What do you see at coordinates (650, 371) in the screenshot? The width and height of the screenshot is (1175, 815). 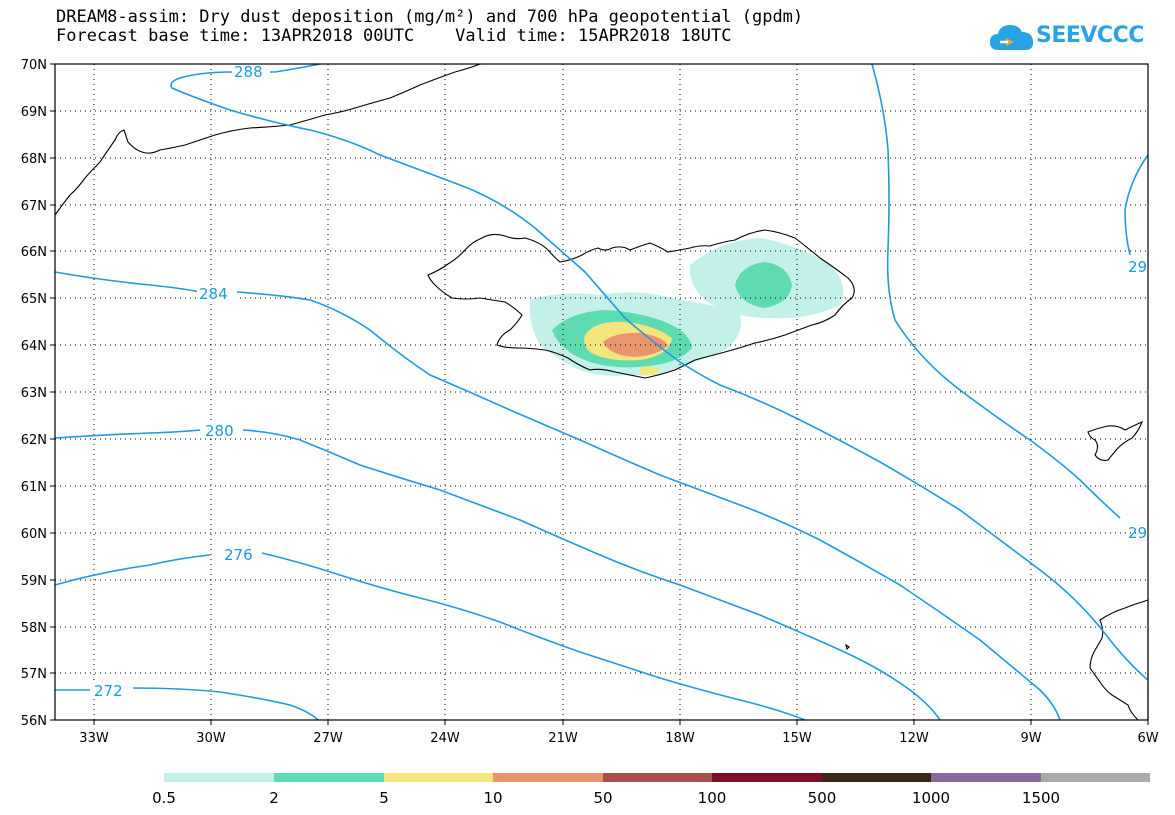 I see `dust-shade-5-south` at bounding box center [650, 371].